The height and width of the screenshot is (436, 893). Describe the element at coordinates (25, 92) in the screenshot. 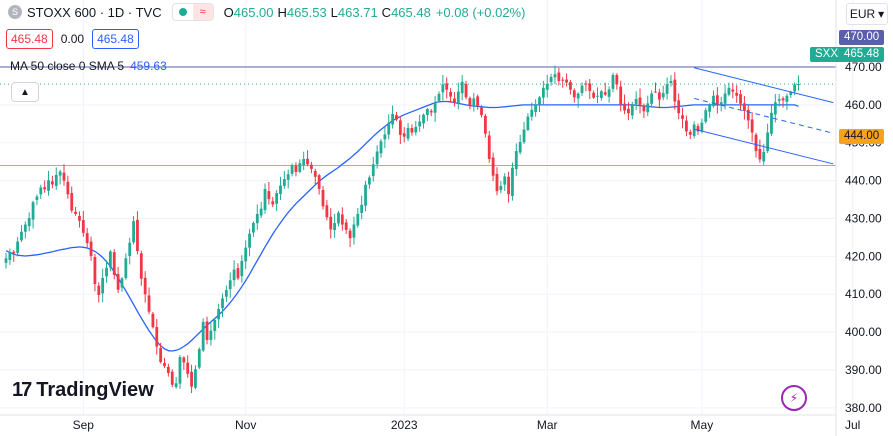

I see `collapse-legend-button: ▲` at that location.